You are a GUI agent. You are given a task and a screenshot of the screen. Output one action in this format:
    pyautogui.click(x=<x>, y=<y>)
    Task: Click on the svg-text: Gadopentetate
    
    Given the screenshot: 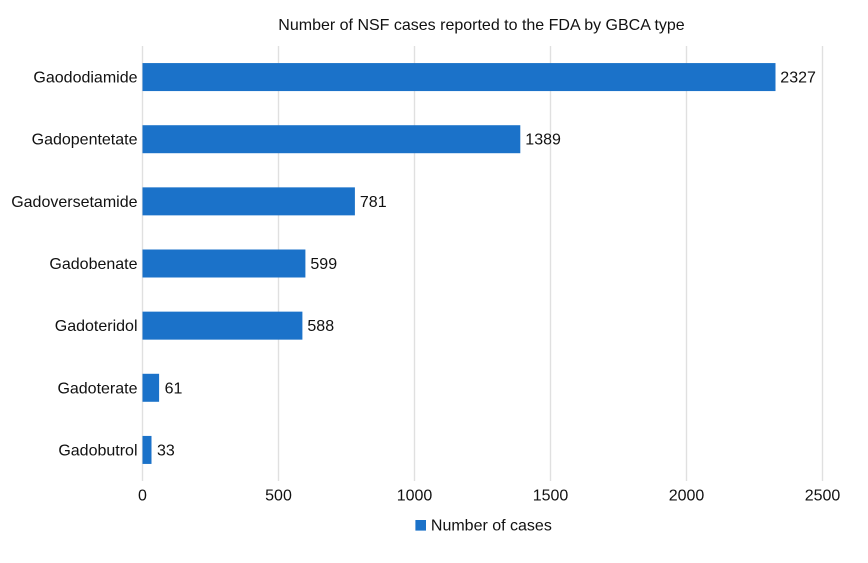 What is the action you would take?
    pyautogui.click(x=85, y=140)
    